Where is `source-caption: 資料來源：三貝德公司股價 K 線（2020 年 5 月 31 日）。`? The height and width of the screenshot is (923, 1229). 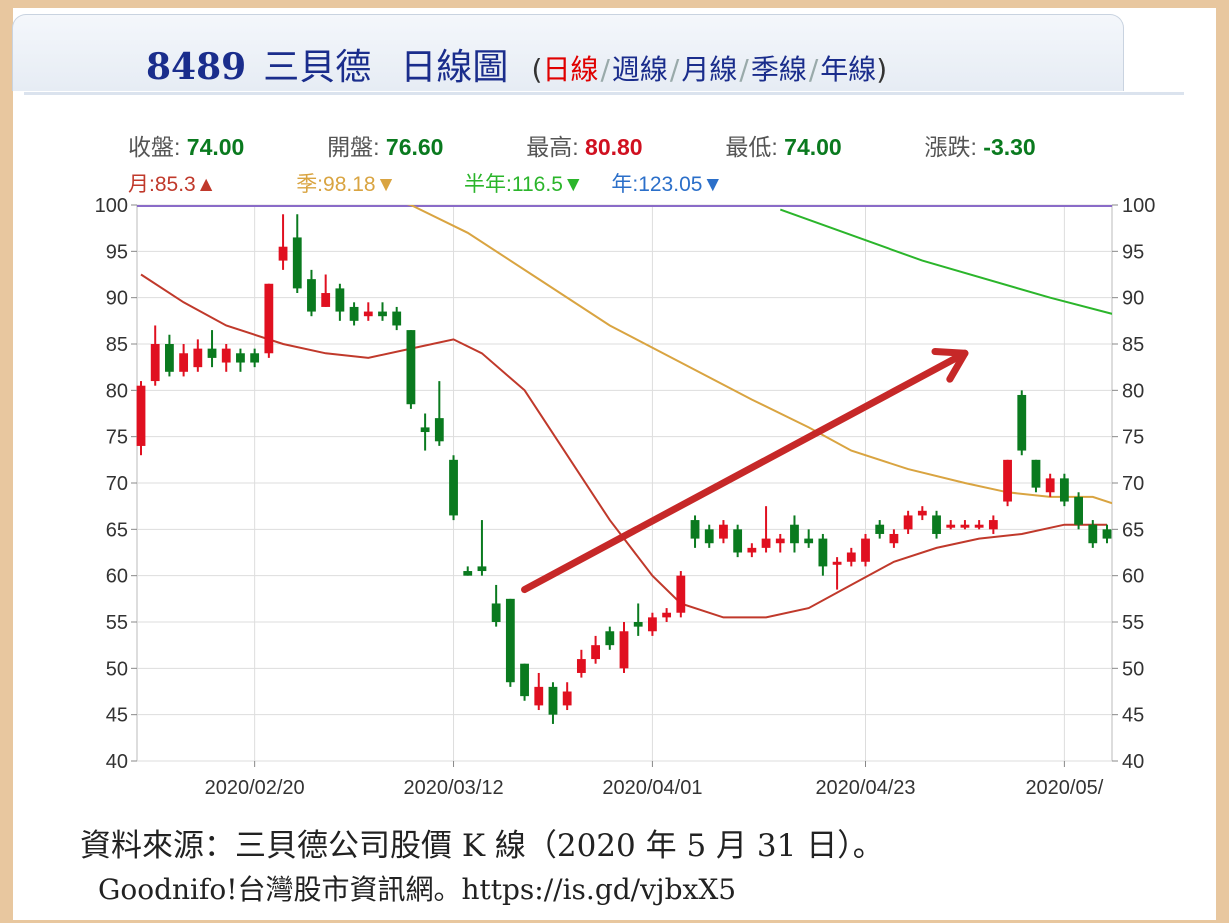
source-caption: 資料來源：三貝德公司股價 K 線（2020 年 5 月 31 日）。 is located at coordinates (482, 846).